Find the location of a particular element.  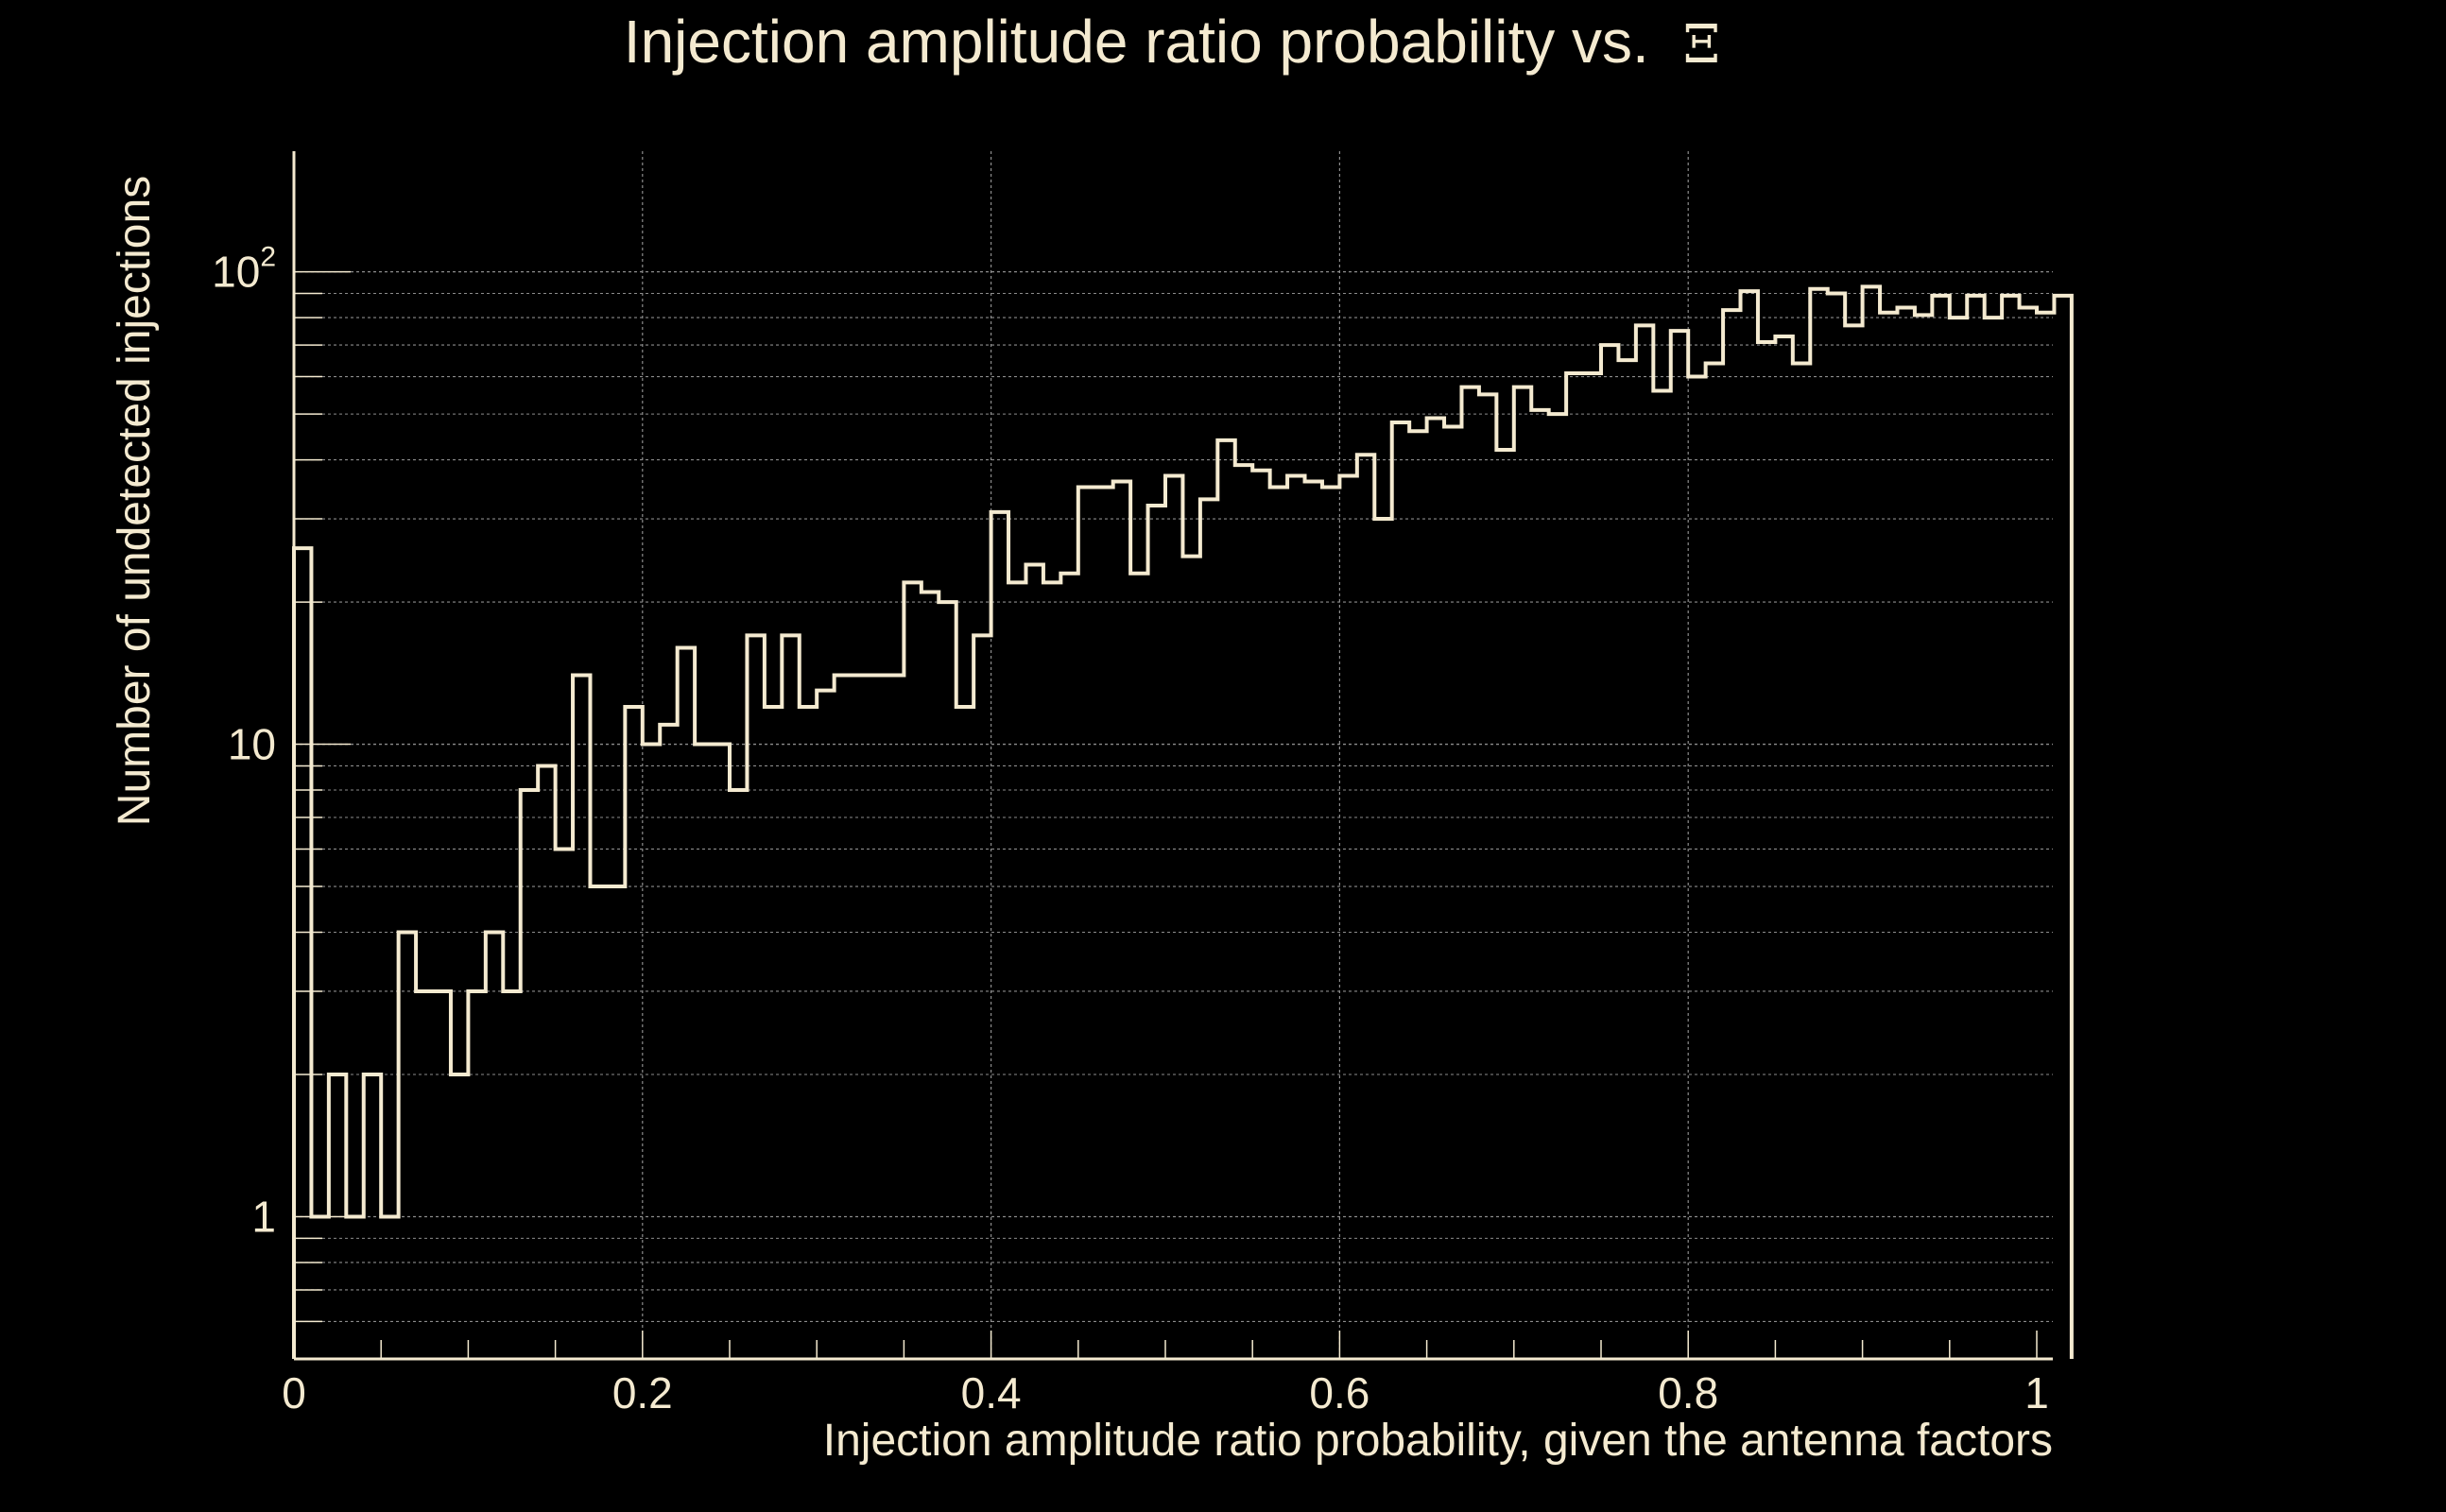

y-axis-label: Number of undetected injections is located at coordinates (135, 501).